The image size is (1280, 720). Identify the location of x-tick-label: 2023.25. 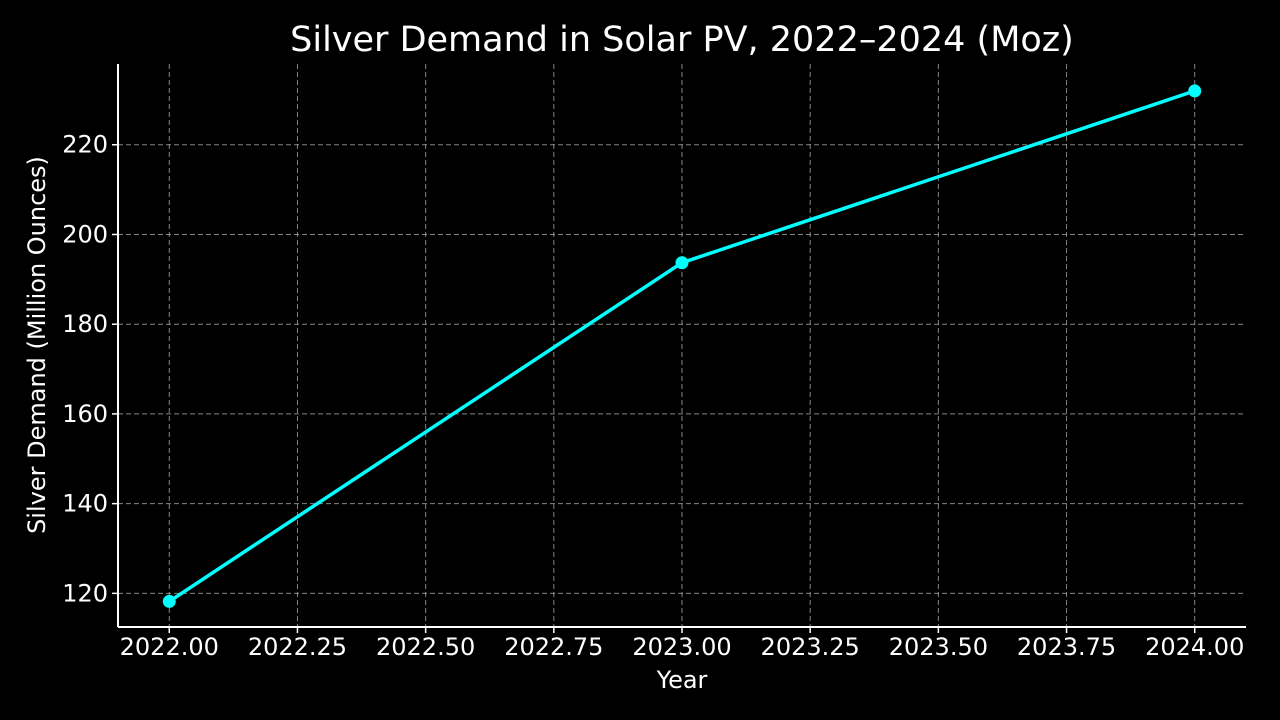
(810, 647).